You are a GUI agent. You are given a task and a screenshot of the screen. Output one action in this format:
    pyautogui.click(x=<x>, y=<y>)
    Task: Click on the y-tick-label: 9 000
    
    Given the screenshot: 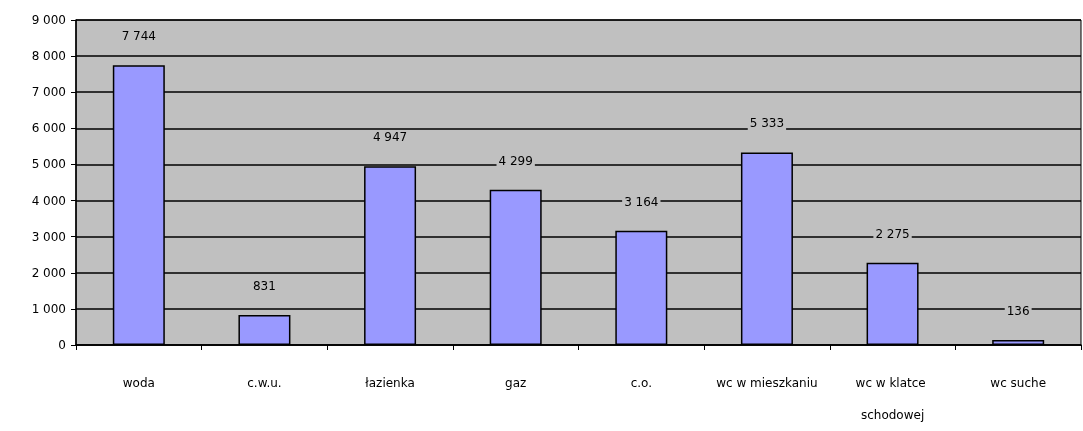 What is the action you would take?
    pyautogui.click(x=48, y=20)
    